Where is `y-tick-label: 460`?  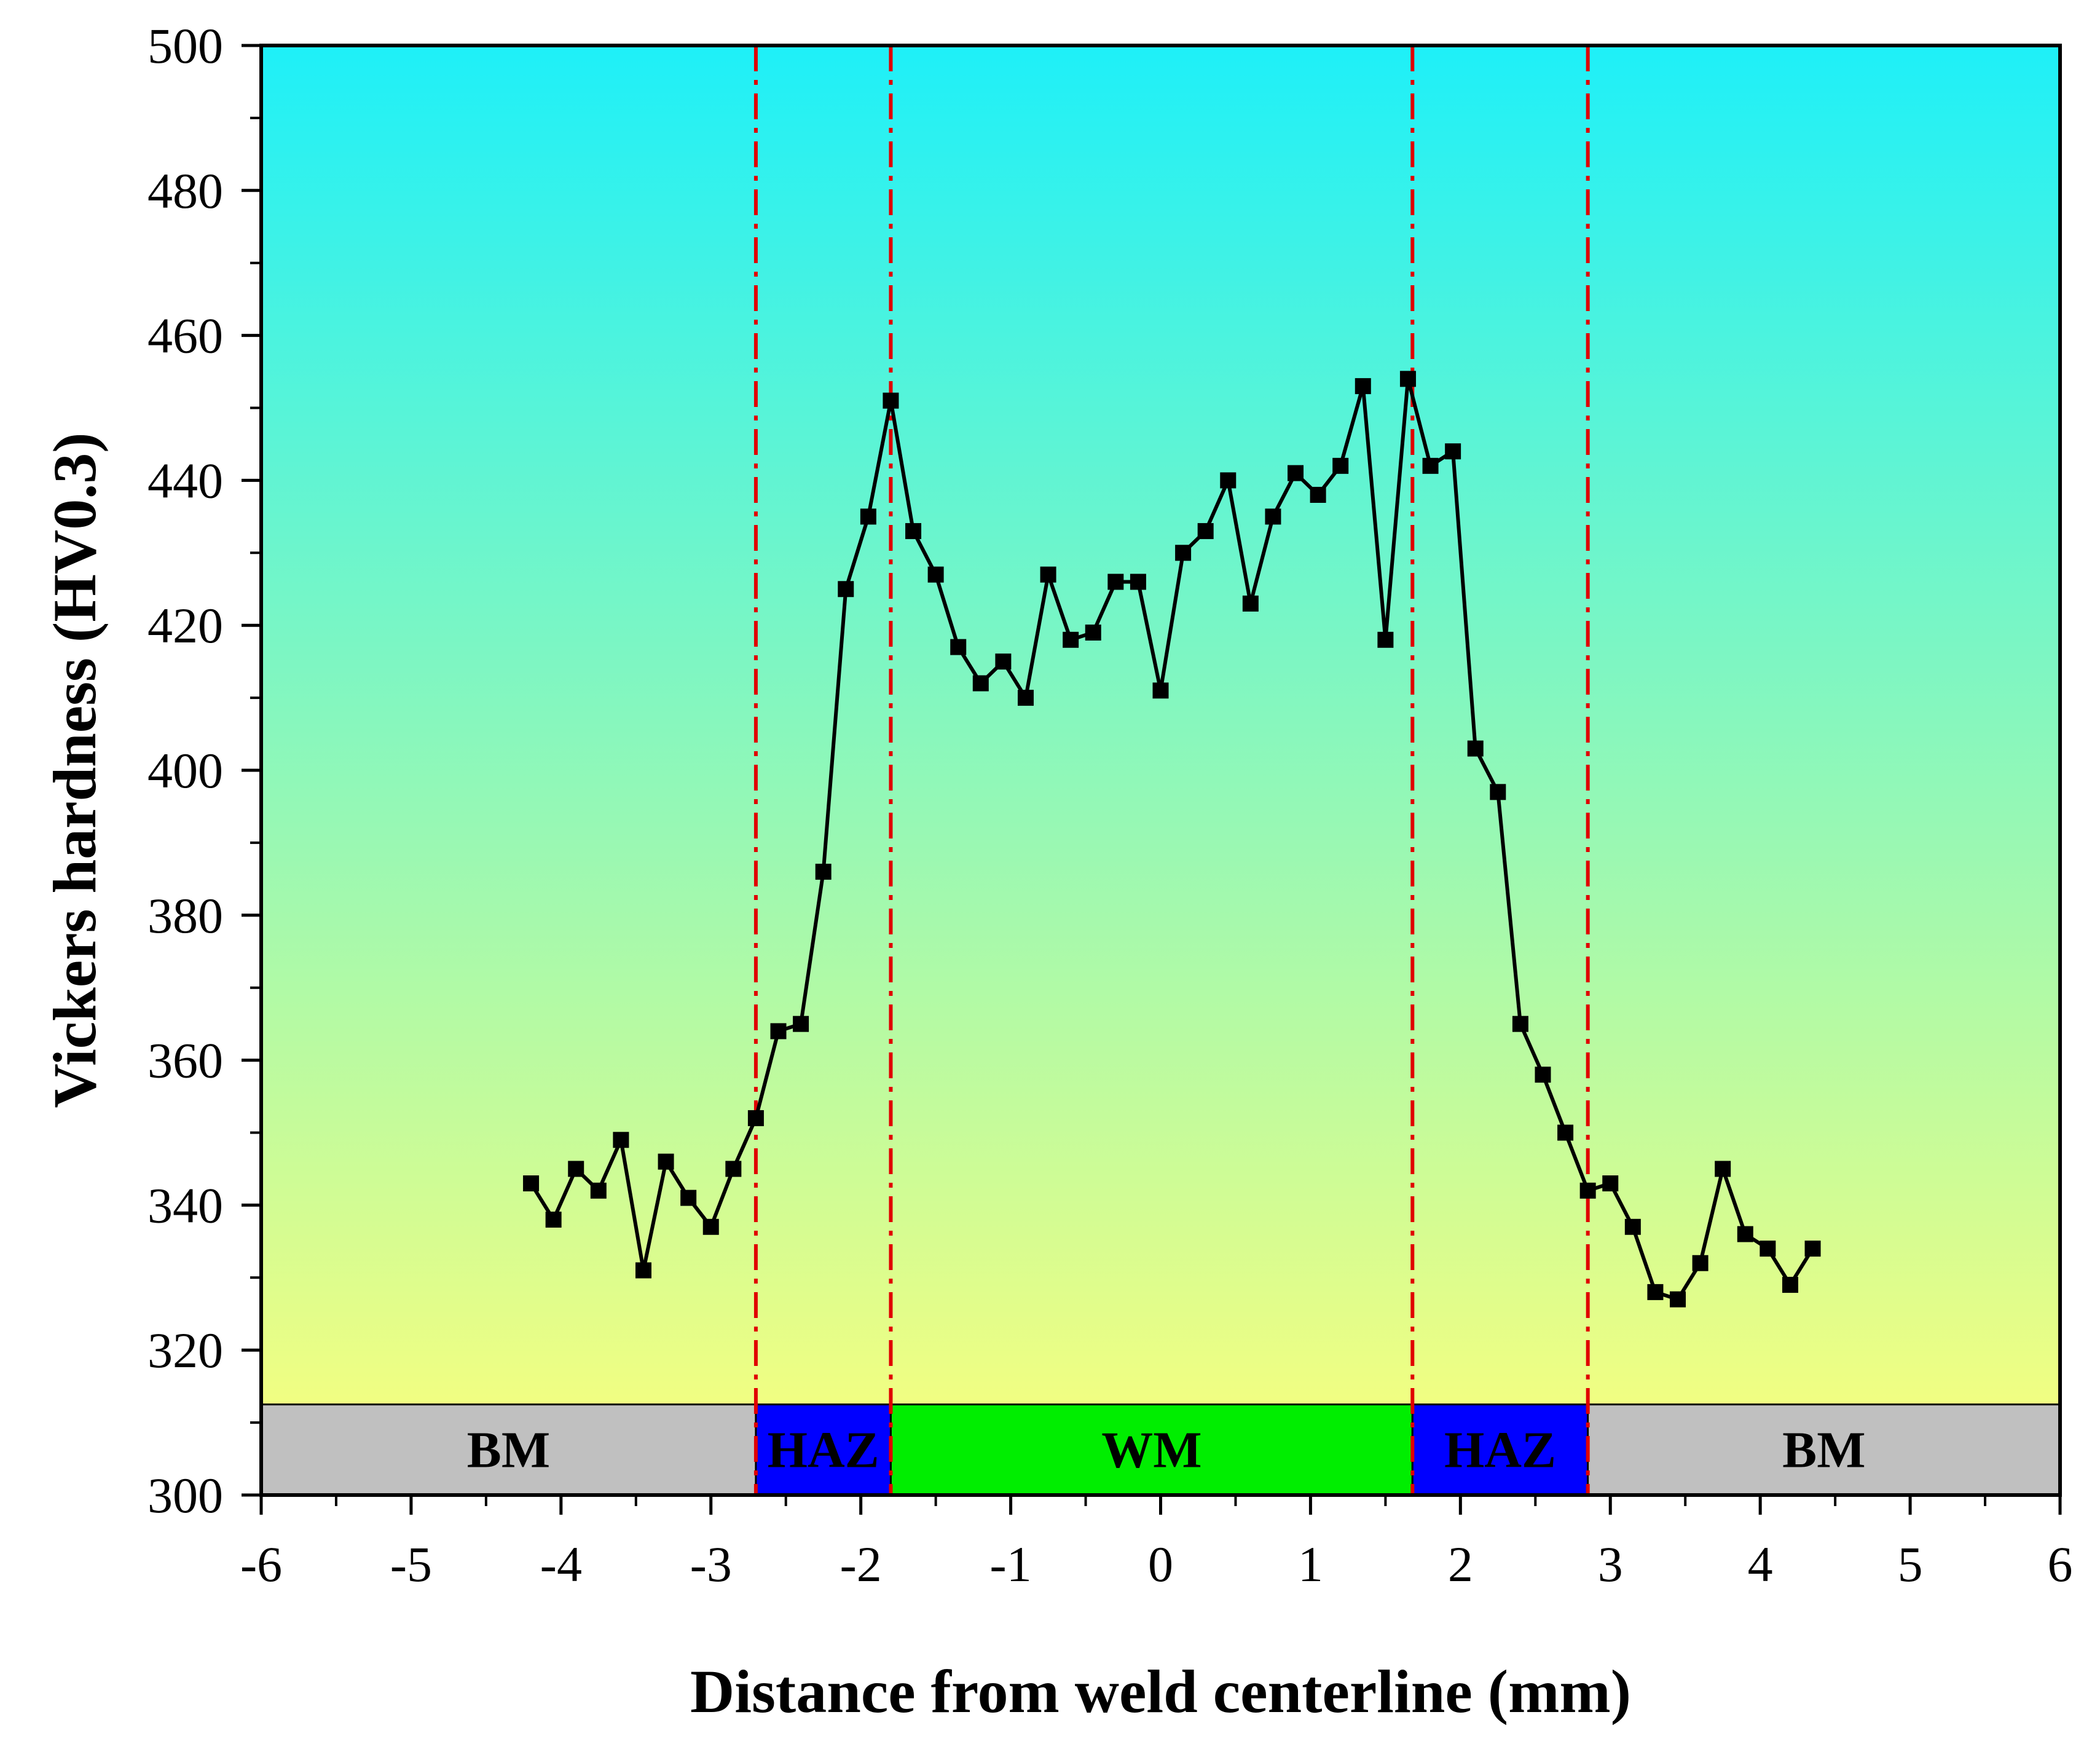 y-tick-label: 460 is located at coordinates (185, 336).